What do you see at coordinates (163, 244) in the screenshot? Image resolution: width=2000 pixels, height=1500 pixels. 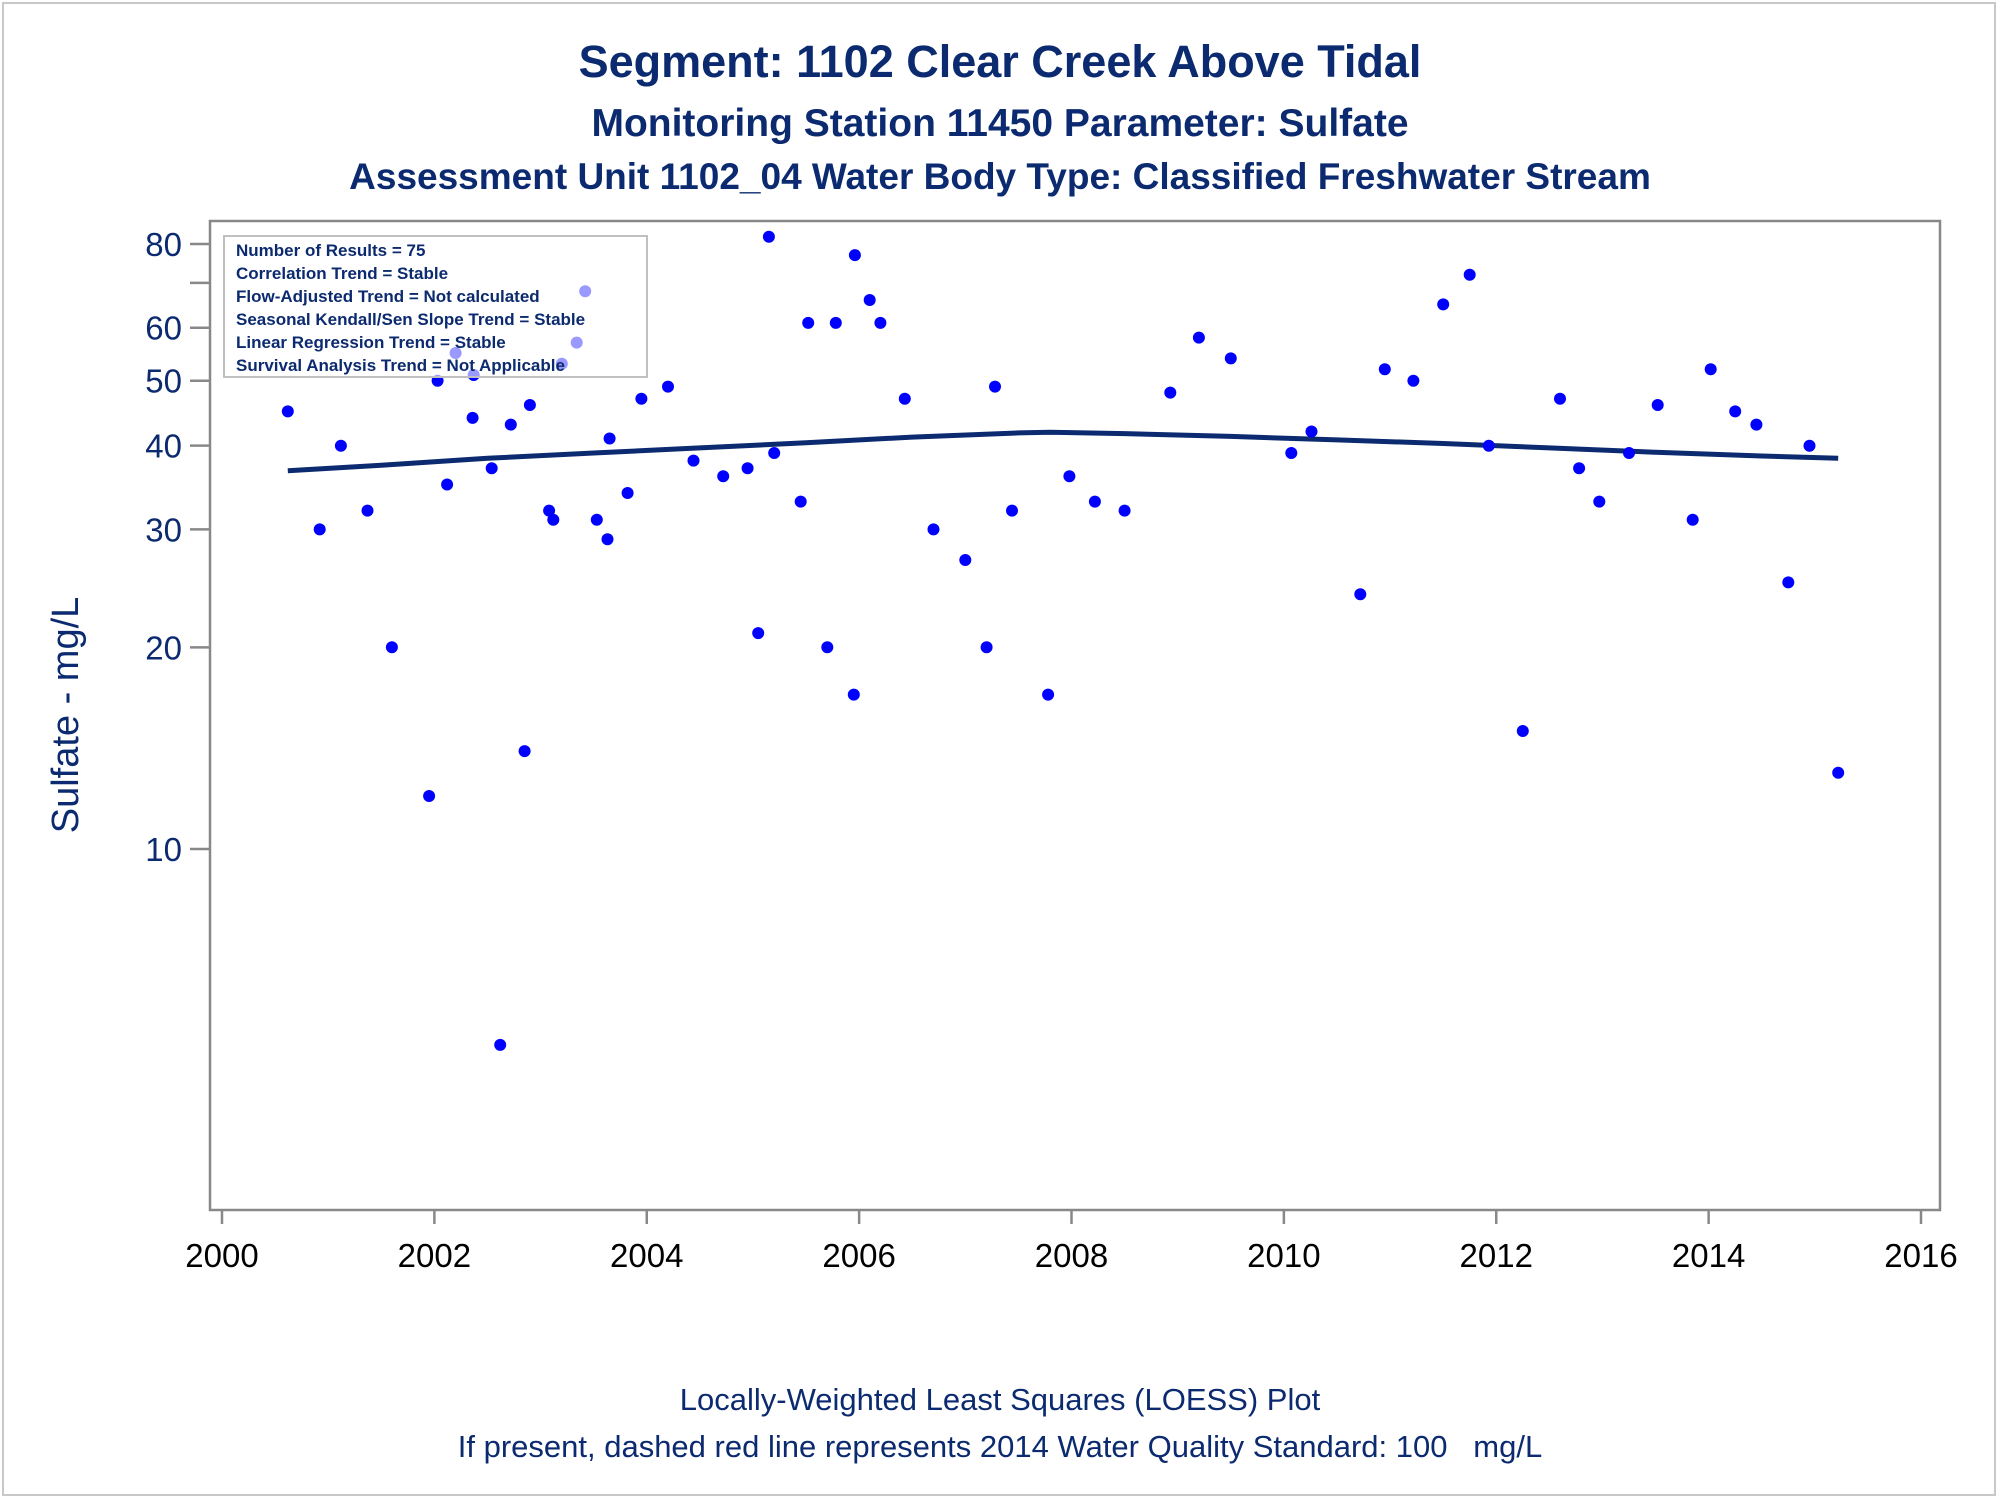 I see `y-tick-label: 80` at bounding box center [163, 244].